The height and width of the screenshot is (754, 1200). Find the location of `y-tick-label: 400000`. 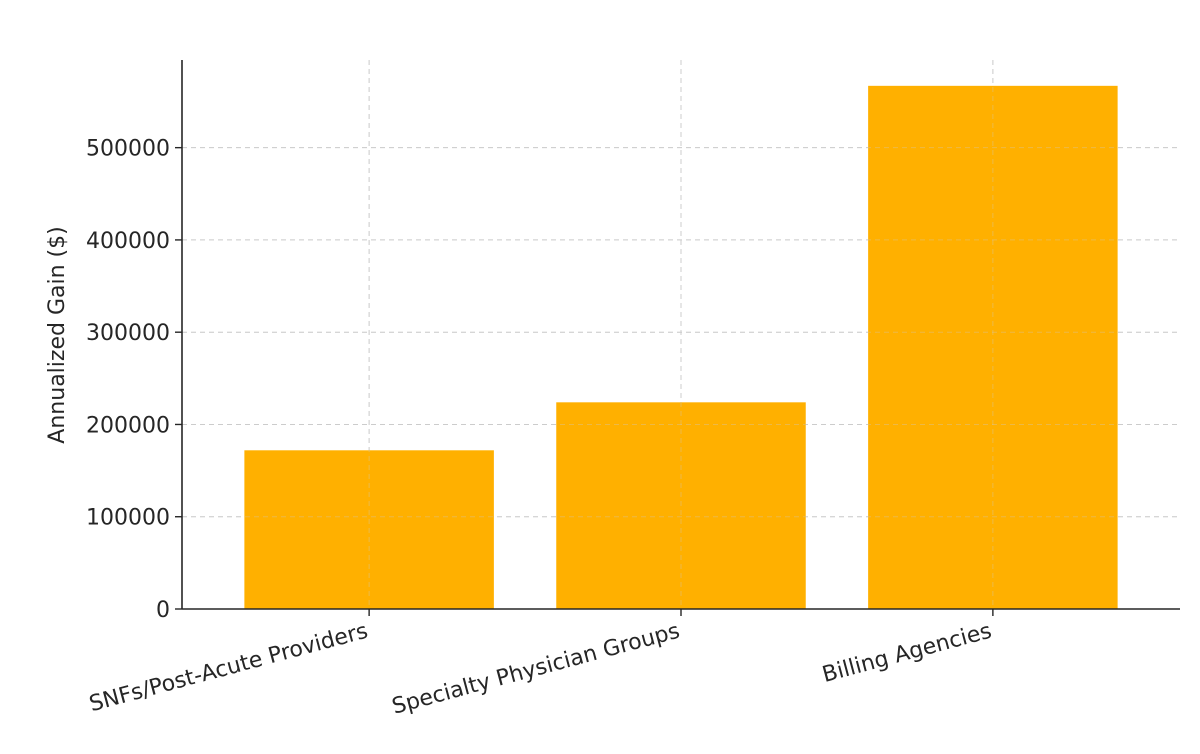

y-tick-label: 400000 is located at coordinates (128, 241).